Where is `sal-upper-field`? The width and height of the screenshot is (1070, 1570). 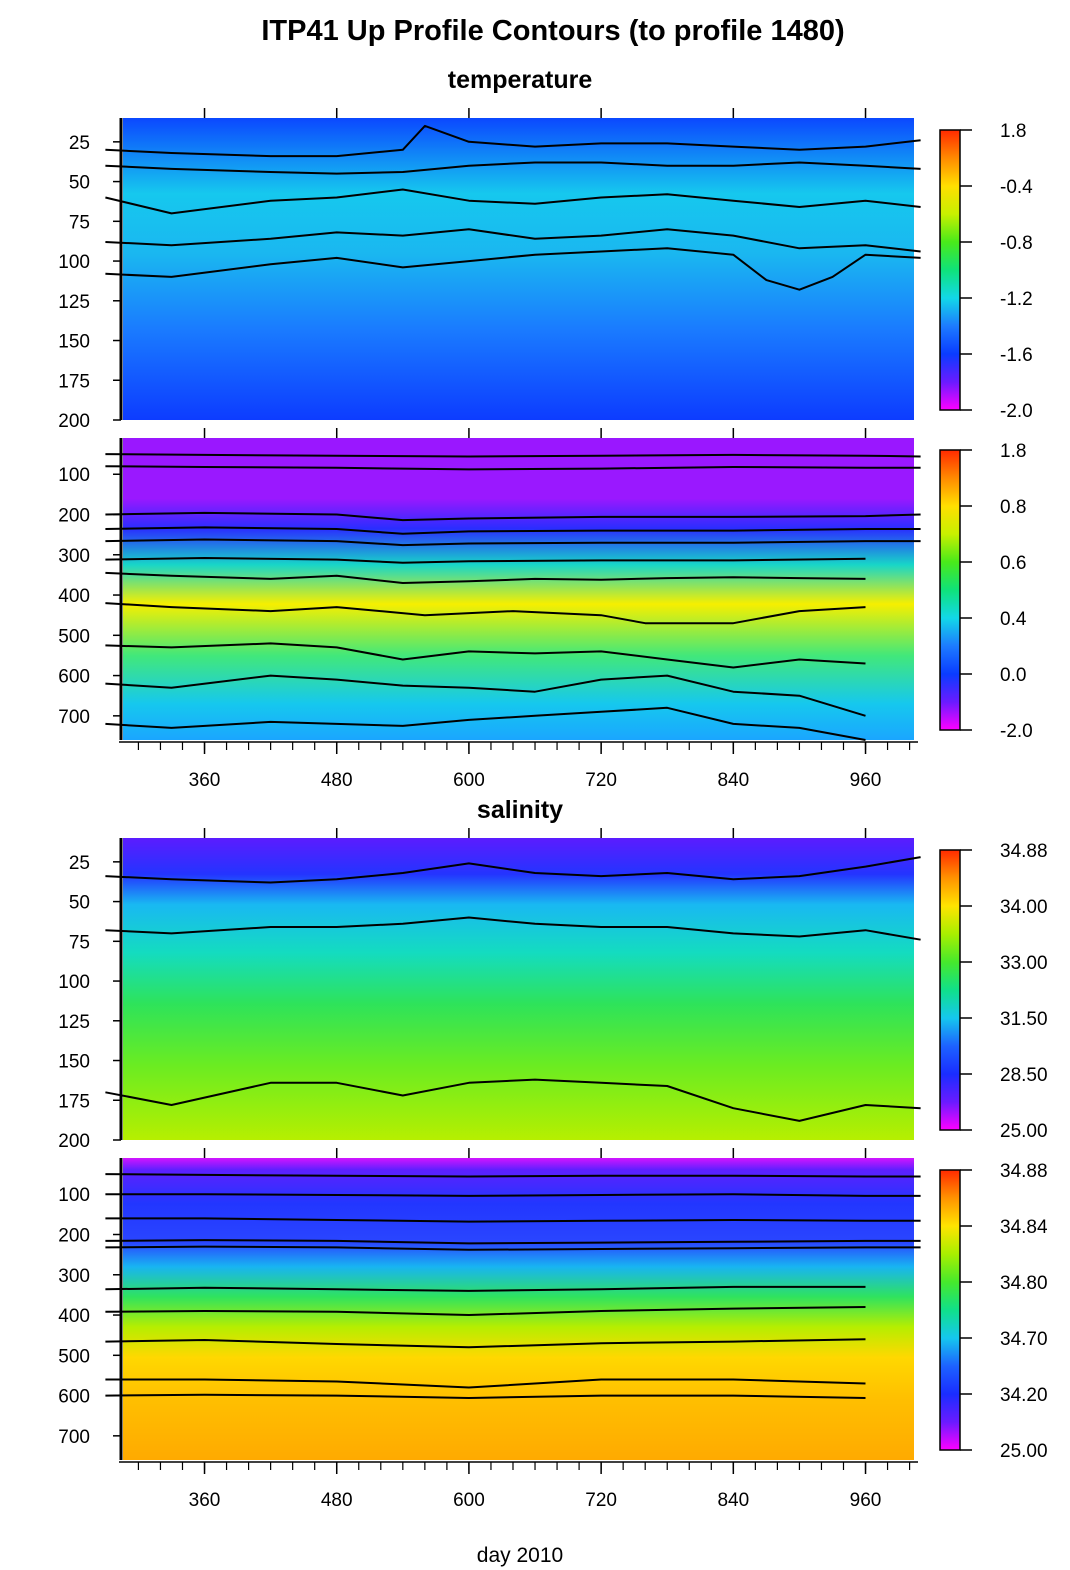 sal-upper-field is located at coordinates (518, 989).